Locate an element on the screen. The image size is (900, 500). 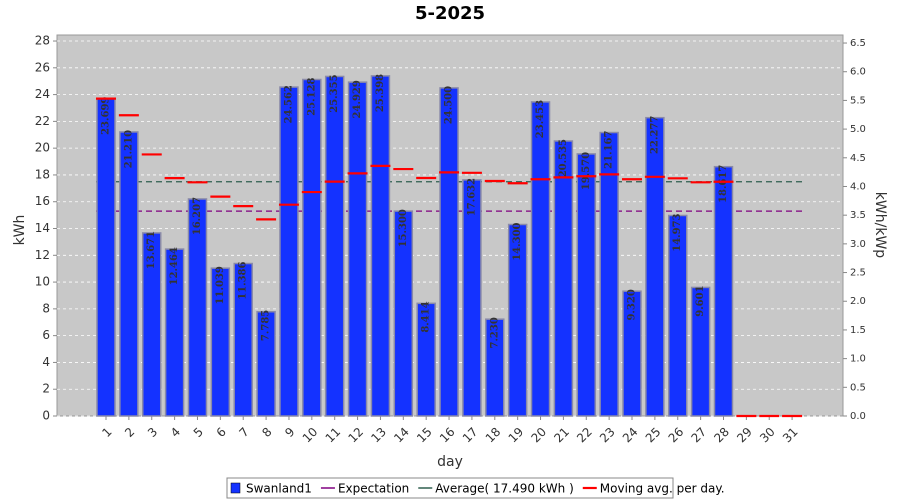
y2-tick-label: 5.0 is located at coordinates (858, 129).